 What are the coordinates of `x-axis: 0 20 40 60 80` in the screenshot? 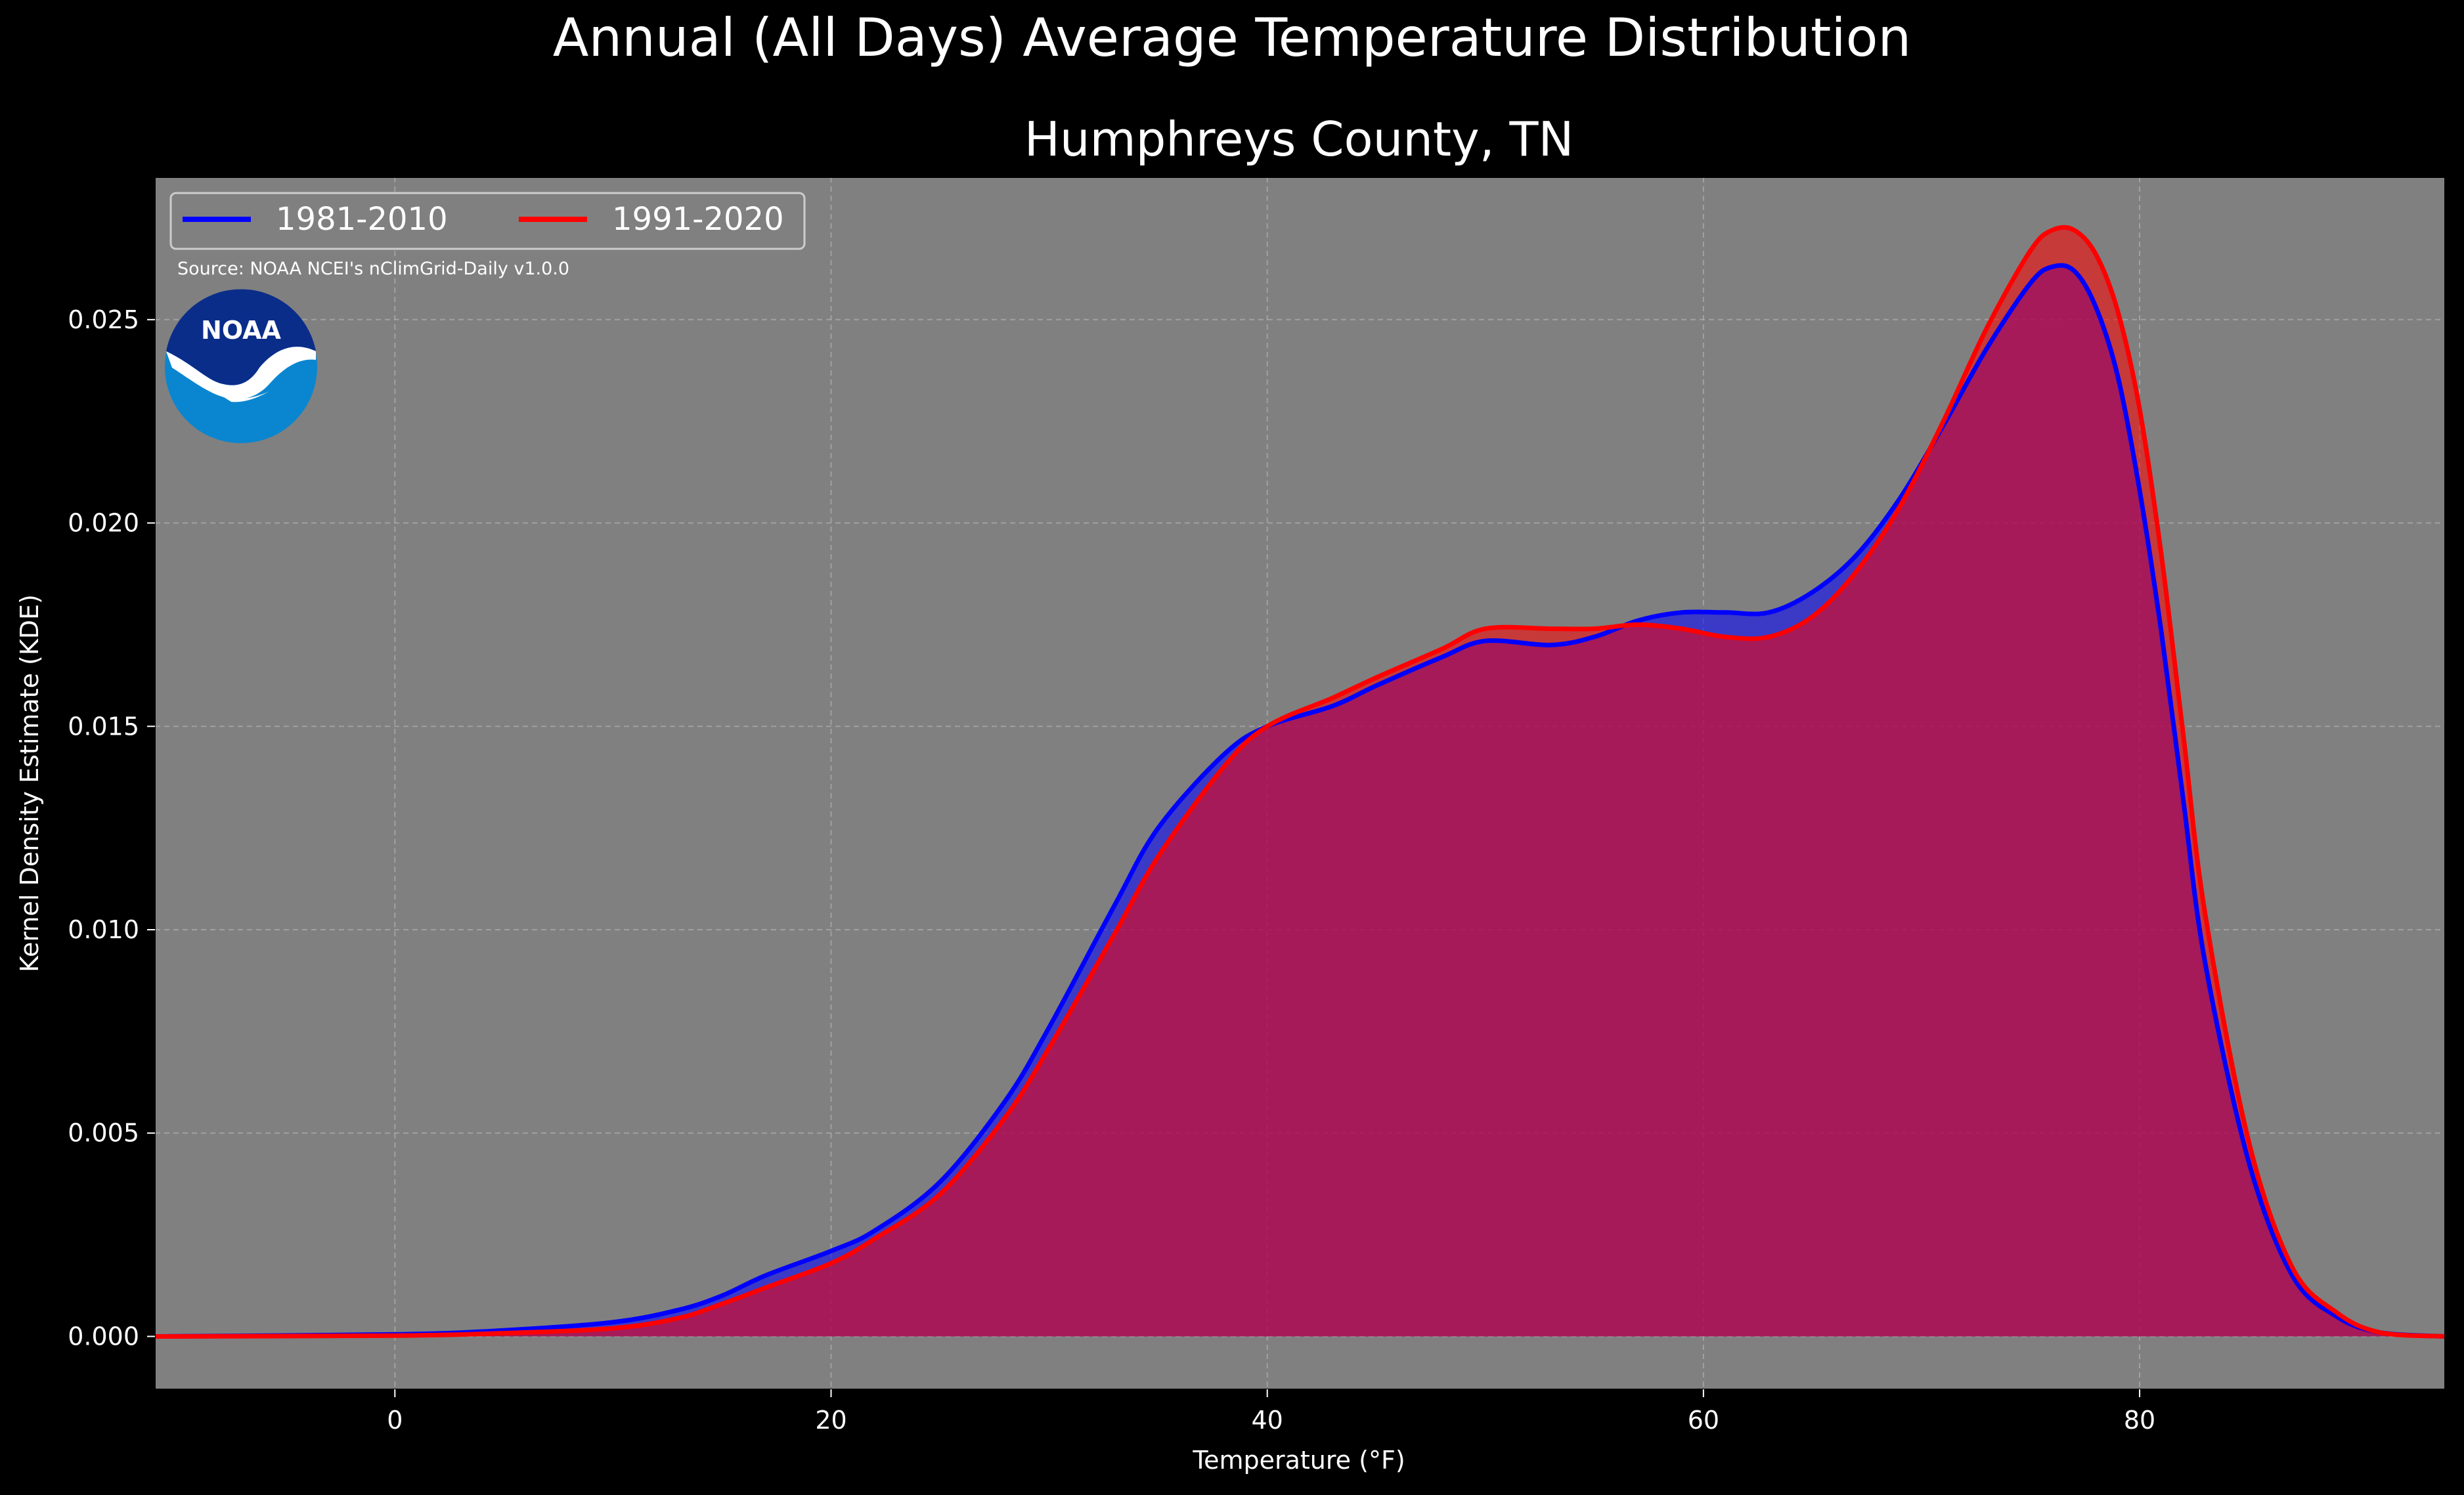 It's located at (1271, 1412).